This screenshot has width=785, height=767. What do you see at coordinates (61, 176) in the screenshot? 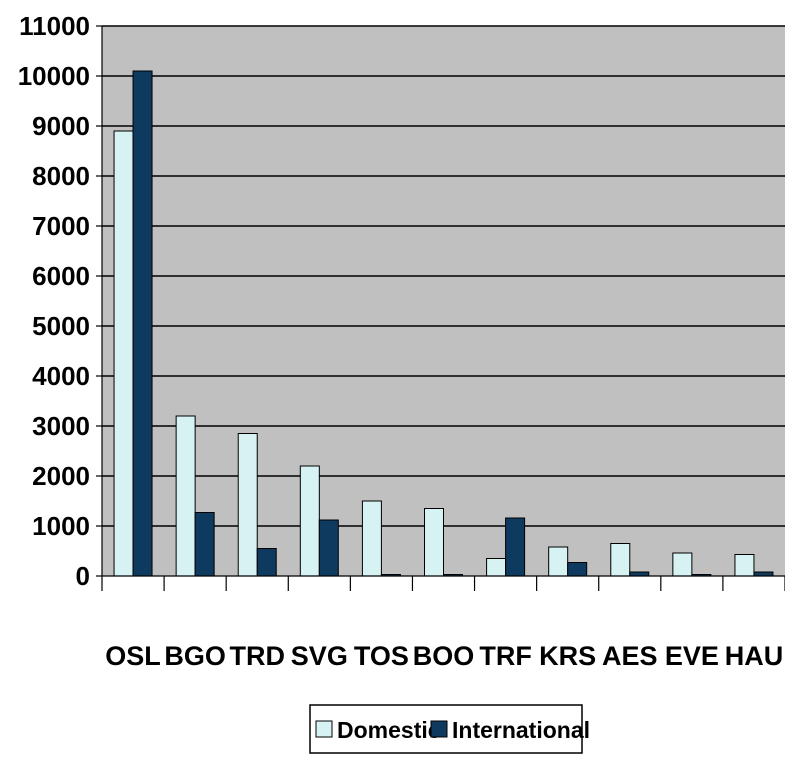
I see `y-tick-label-8000: 8000` at bounding box center [61, 176].